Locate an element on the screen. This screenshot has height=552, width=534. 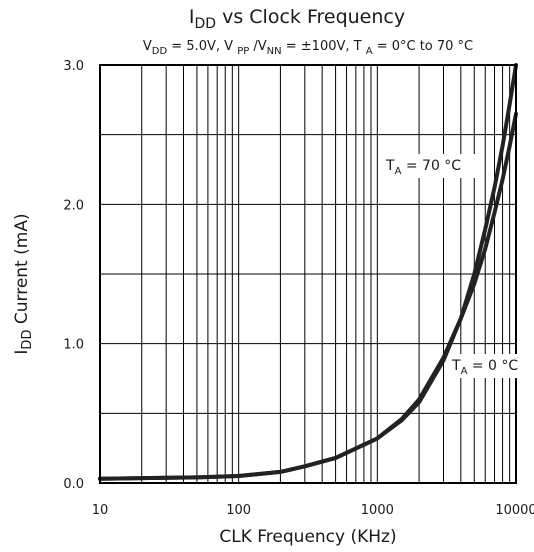
y-tick-label: 3.0 is located at coordinates (73, 66).